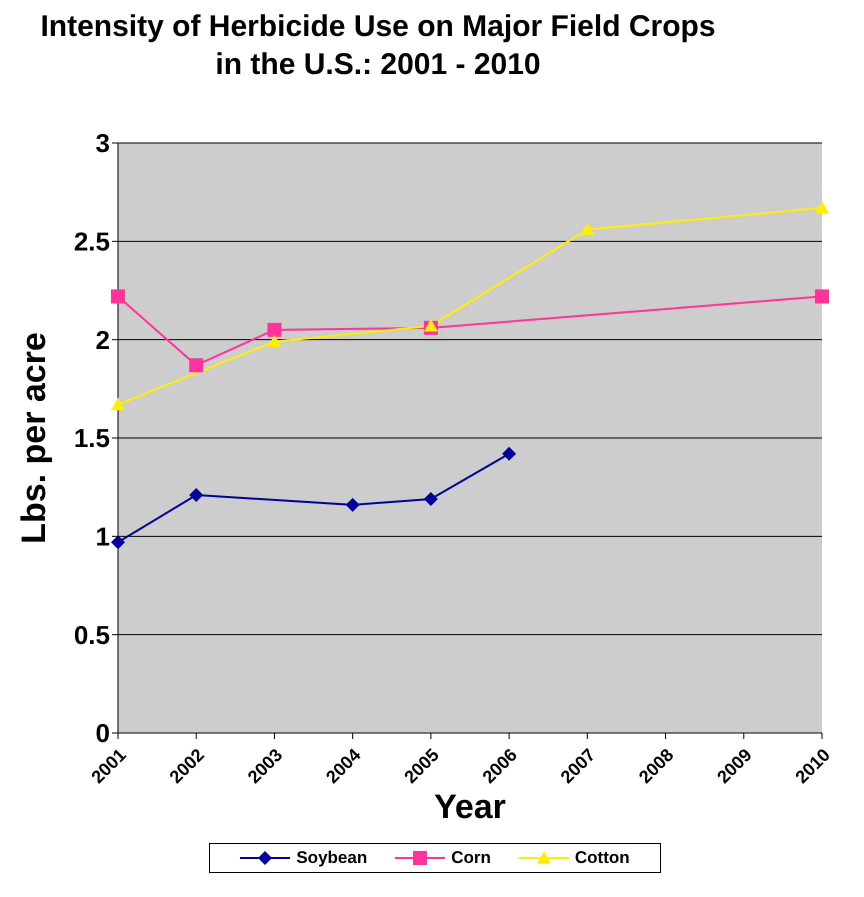 The height and width of the screenshot is (897, 864). What do you see at coordinates (471, 858) in the screenshot?
I see `legend-label: Corn` at bounding box center [471, 858].